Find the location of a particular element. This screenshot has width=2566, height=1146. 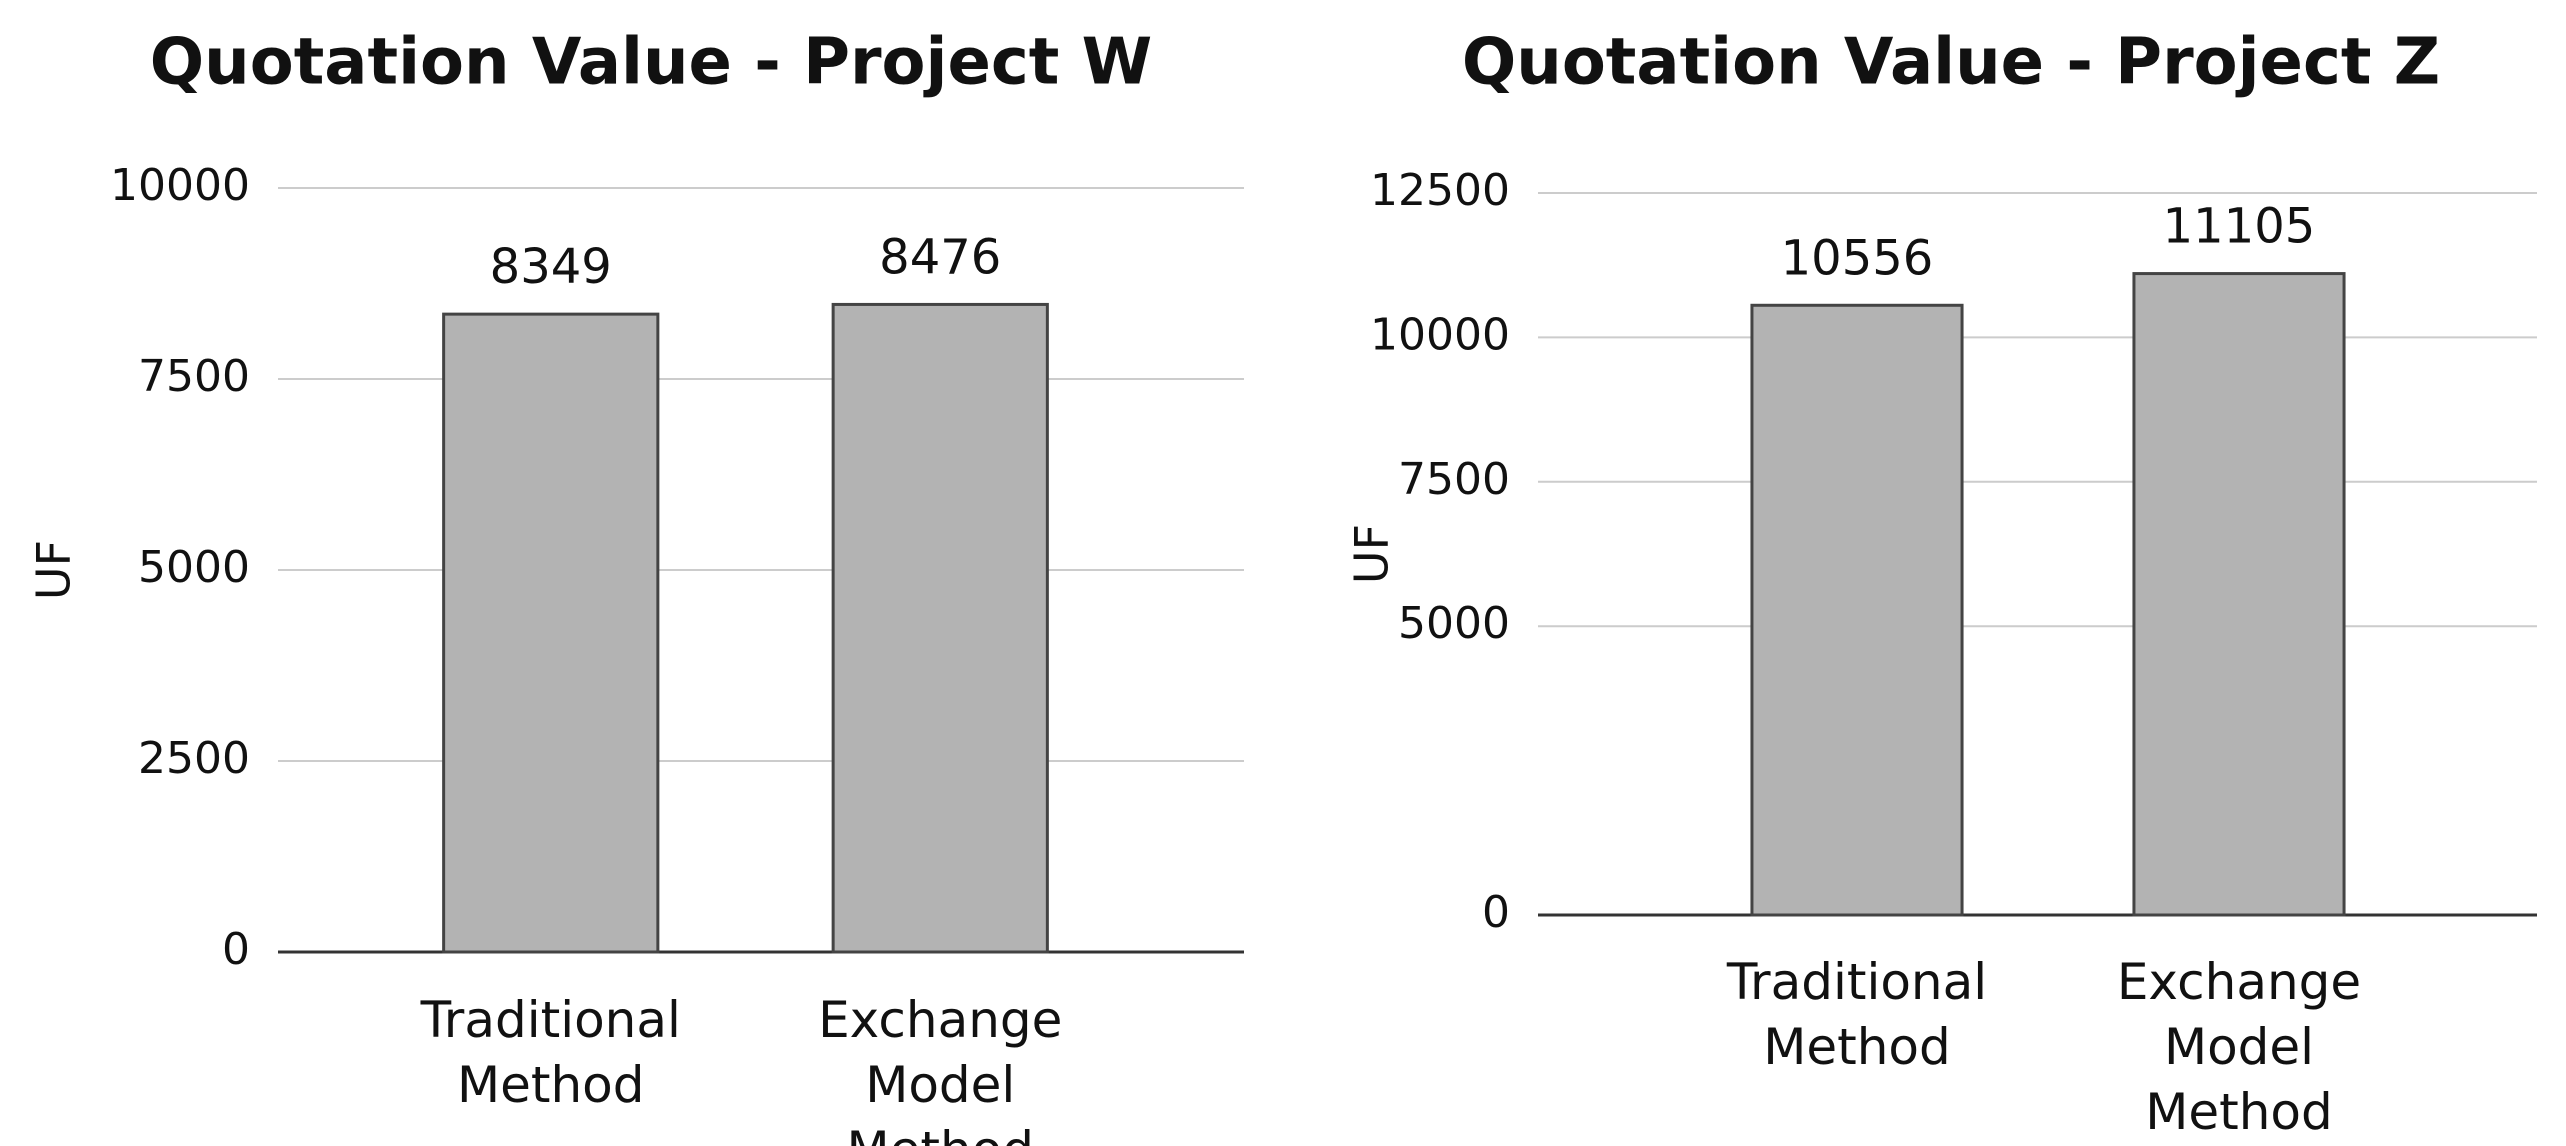

chart-title: Quotation Value - Project Z is located at coordinates (1951, 63).